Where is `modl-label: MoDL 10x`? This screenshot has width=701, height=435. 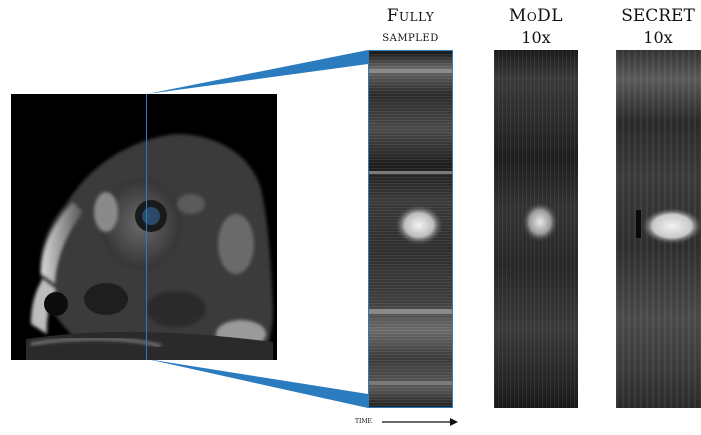
modl-label: MoDL 10x is located at coordinates (536, 27).